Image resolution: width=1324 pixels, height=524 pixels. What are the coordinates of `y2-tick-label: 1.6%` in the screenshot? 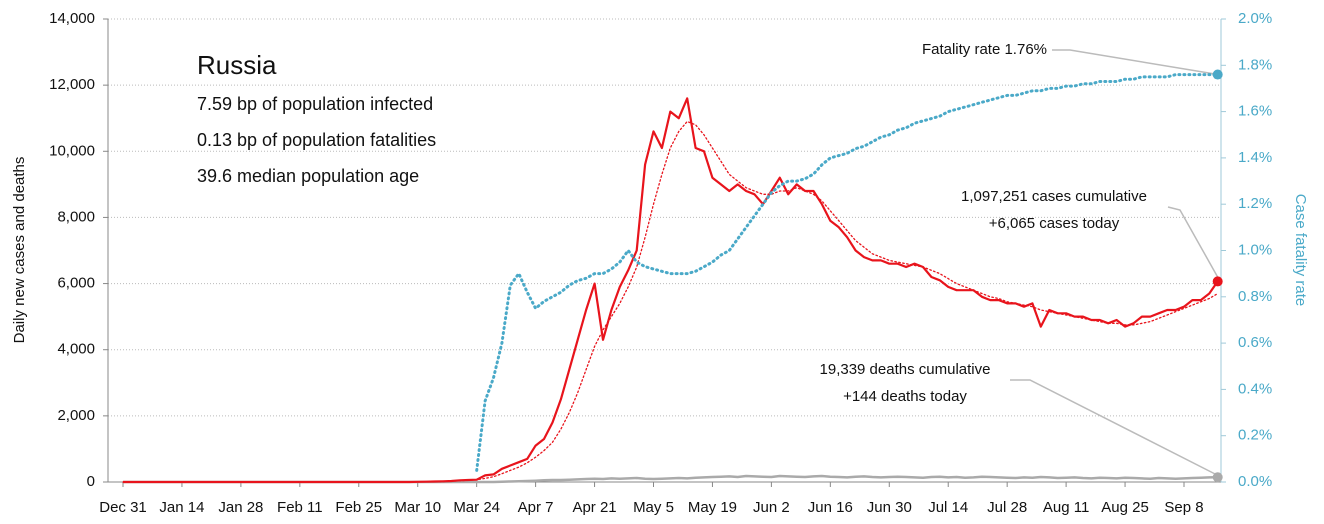 It's located at (1255, 111).